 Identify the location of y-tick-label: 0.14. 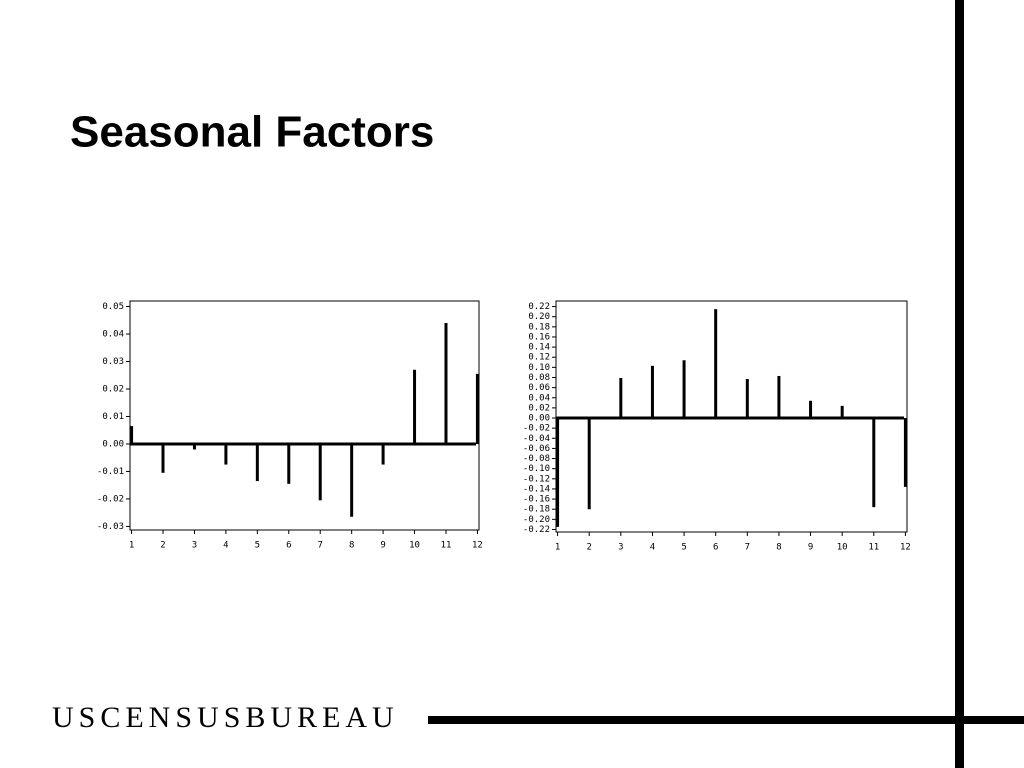
(539, 348).